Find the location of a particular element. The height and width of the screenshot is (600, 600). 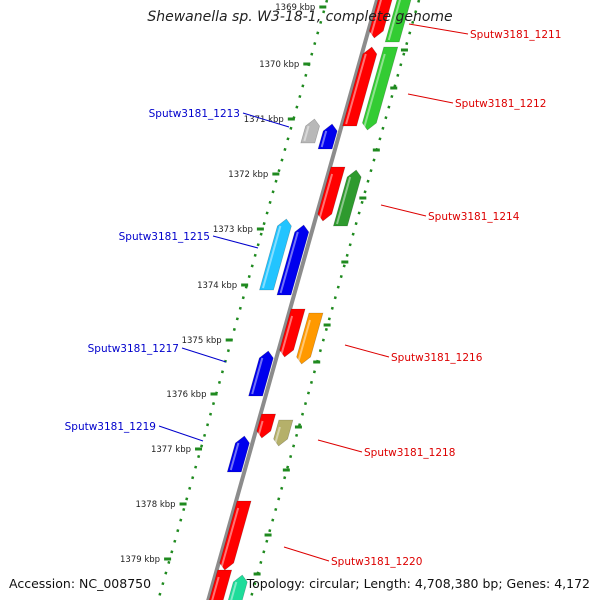

scale-tick-label: 1378 kbp is located at coordinates (155, 505).